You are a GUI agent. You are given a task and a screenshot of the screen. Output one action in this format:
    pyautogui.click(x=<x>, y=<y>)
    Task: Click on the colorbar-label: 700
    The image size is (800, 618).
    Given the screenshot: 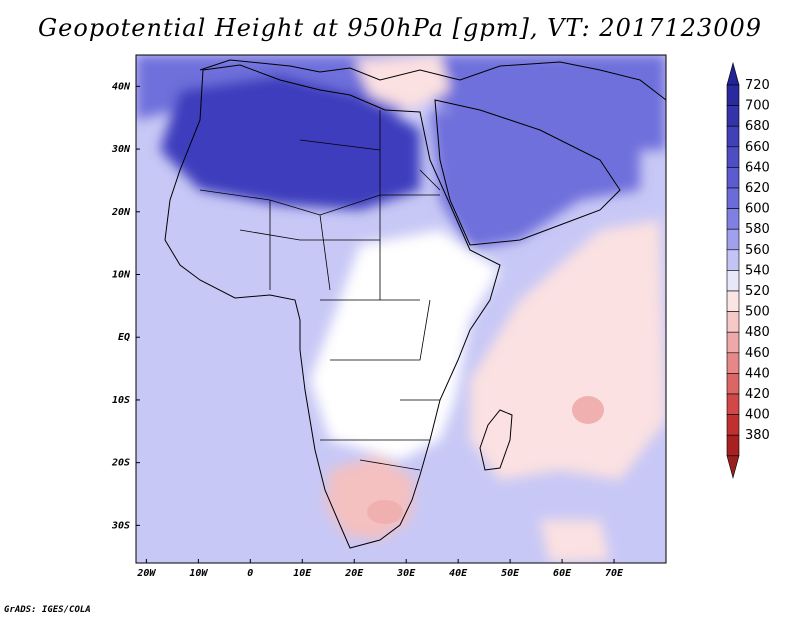 What is the action you would take?
    pyautogui.click(x=757, y=106)
    